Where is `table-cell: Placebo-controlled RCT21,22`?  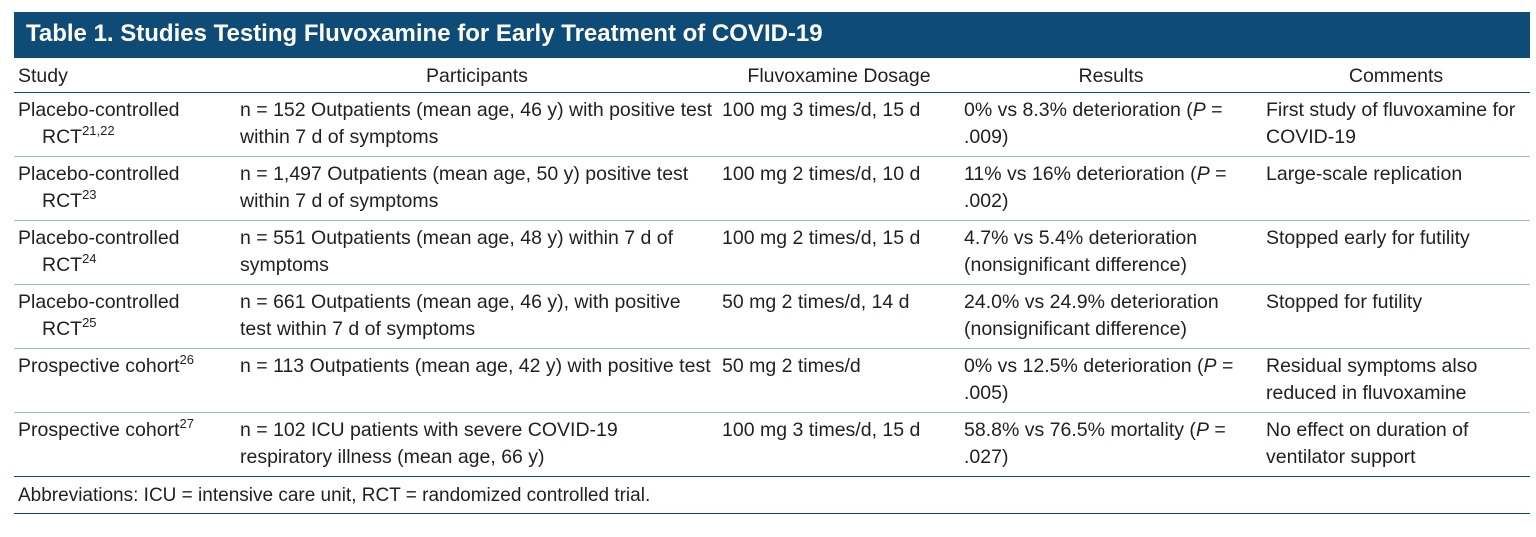 table-cell: Placebo-controlled RCT21,22 is located at coordinates (125, 124).